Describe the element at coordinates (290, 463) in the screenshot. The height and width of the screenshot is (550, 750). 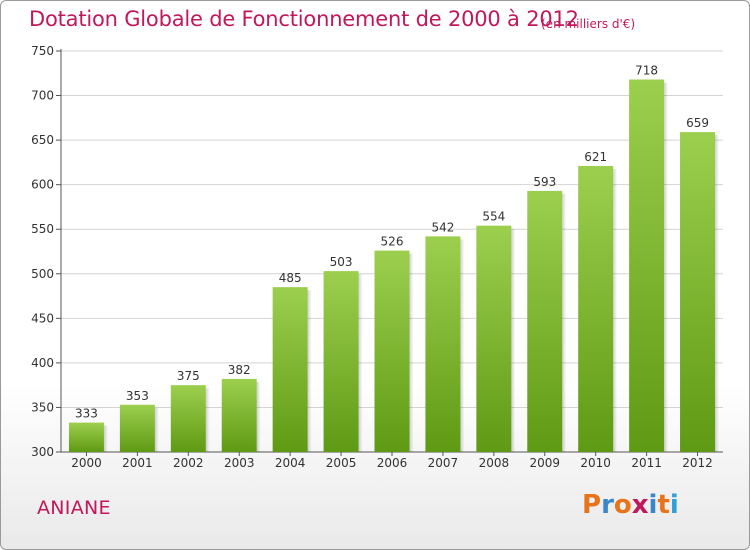
I see `x-tick-label: 2004` at that location.